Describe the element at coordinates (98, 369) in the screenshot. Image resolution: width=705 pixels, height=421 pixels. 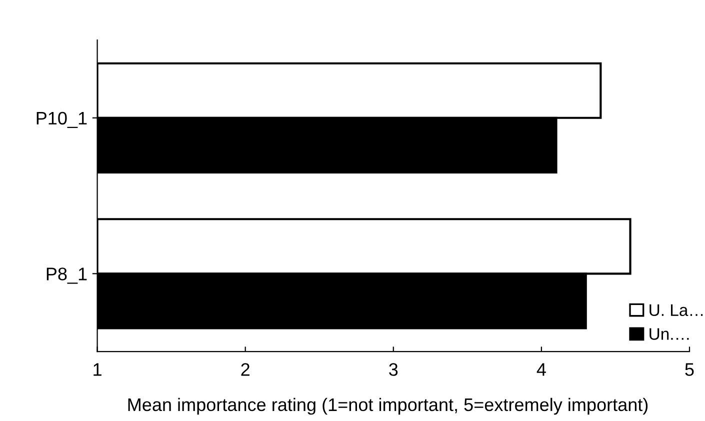
I see `x-tick-label: 1` at that location.